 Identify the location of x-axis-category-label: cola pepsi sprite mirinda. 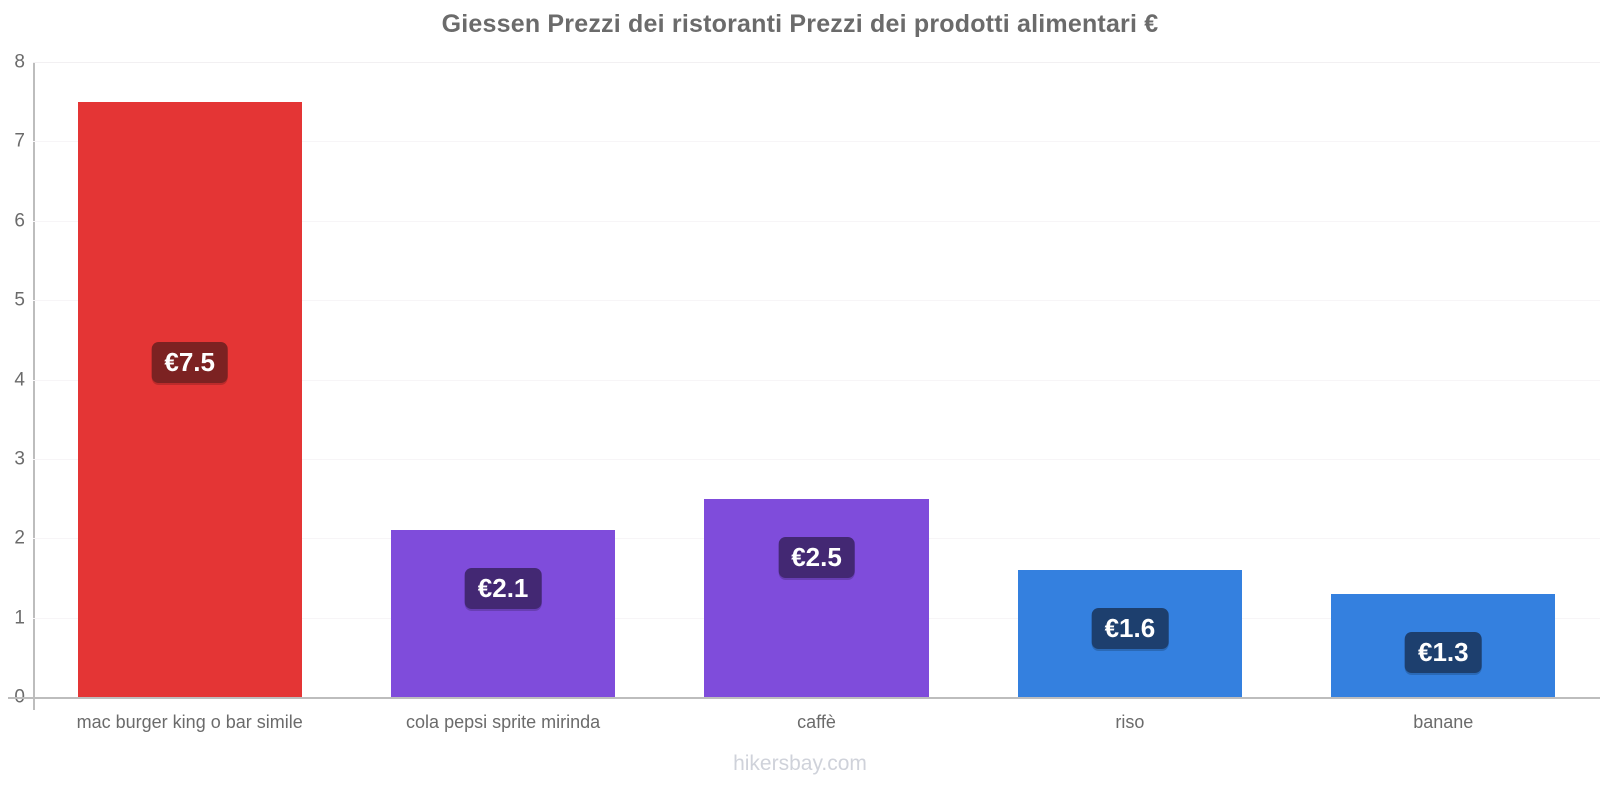
(503, 722).